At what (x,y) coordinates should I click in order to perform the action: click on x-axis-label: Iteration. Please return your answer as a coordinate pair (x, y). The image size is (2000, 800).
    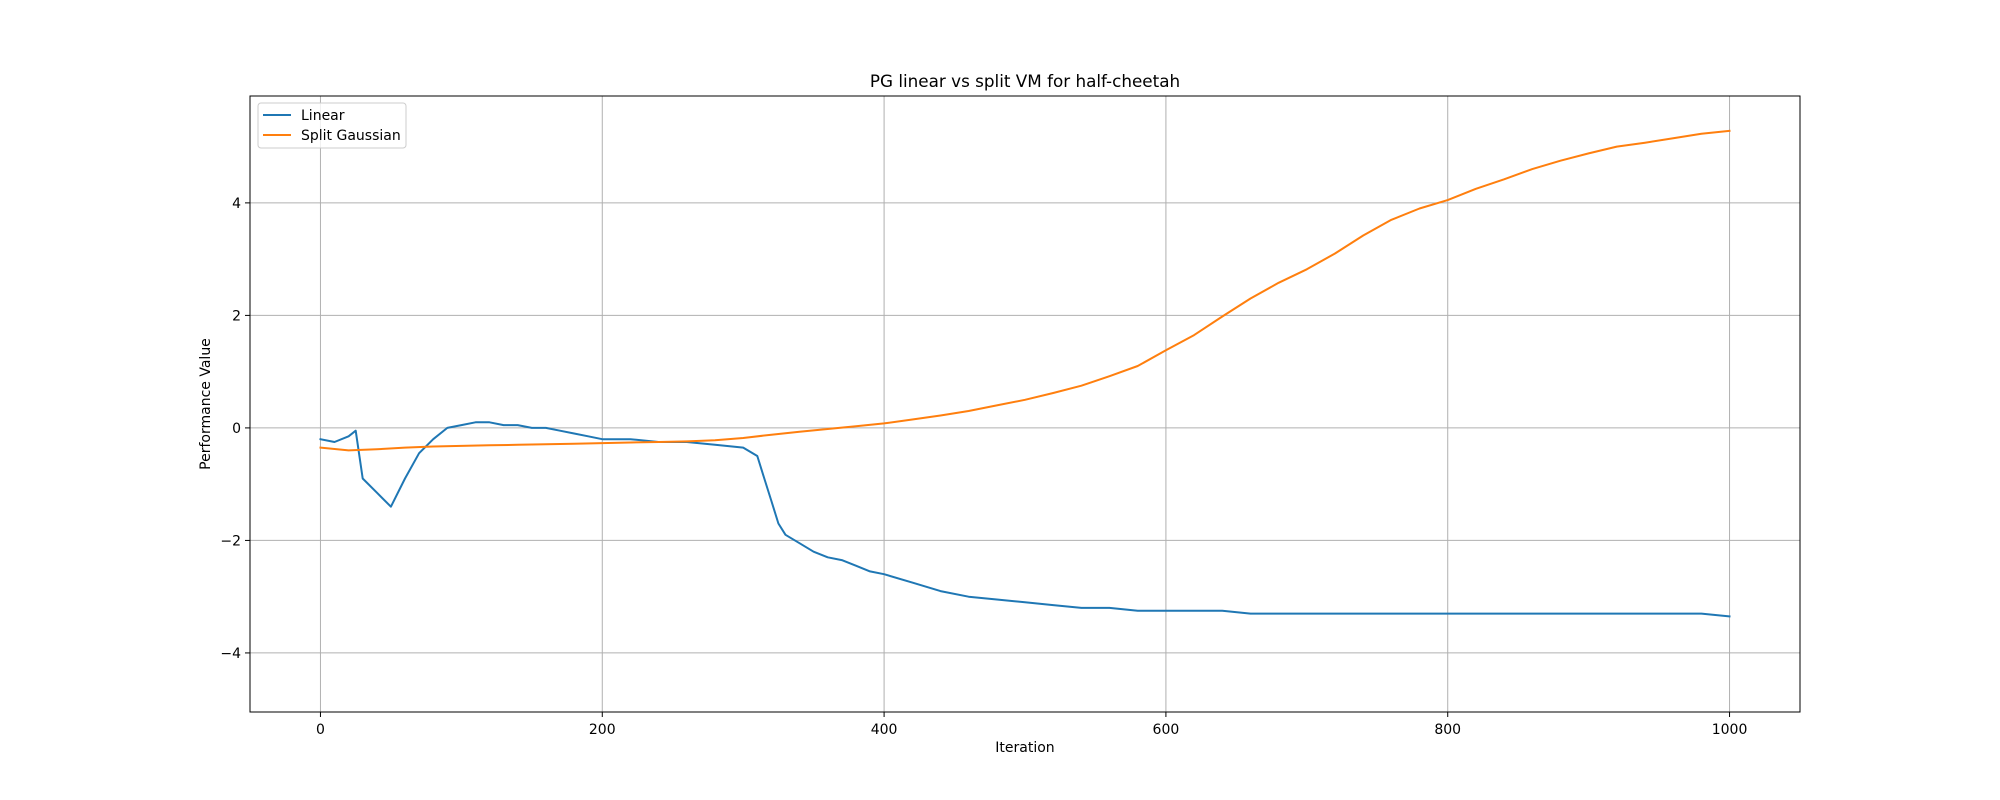
    Looking at the image, I should click on (1024, 748).